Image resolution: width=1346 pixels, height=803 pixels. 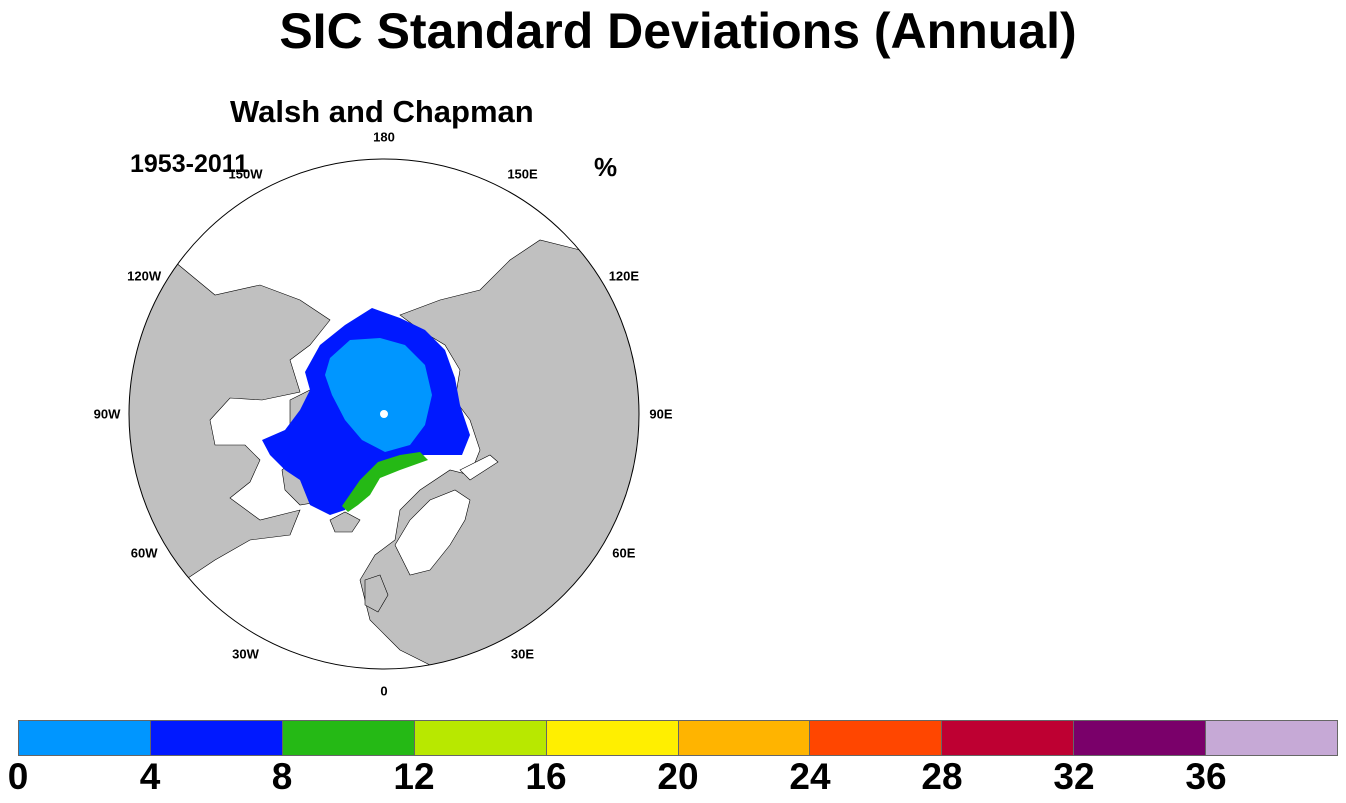 What do you see at coordinates (810, 776) in the screenshot?
I see `colorbar-tick-label: 24` at bounding box center [810, 776].